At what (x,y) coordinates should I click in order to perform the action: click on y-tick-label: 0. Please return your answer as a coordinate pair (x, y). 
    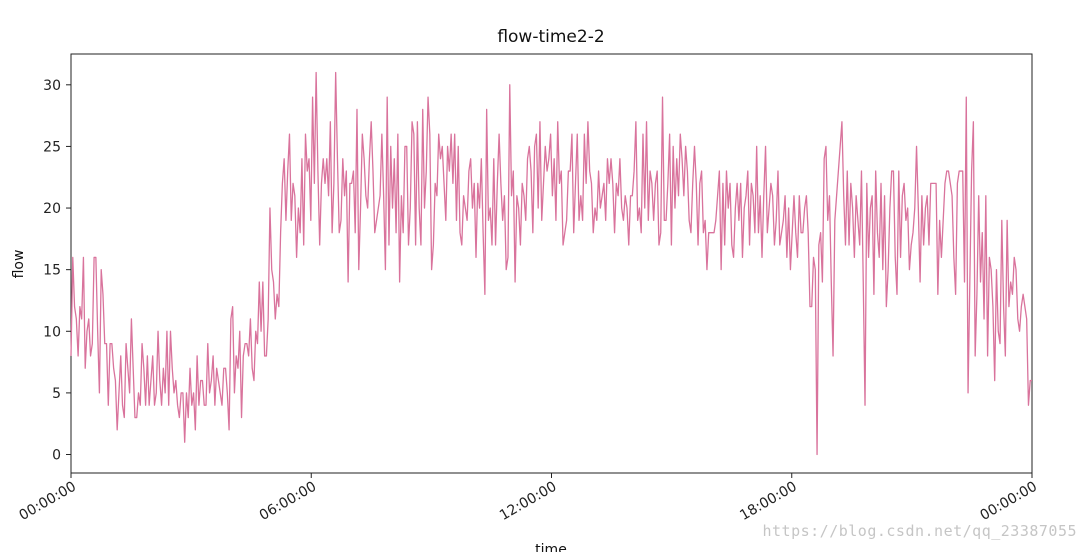
    Looking at the image, I should click on (56, 456).